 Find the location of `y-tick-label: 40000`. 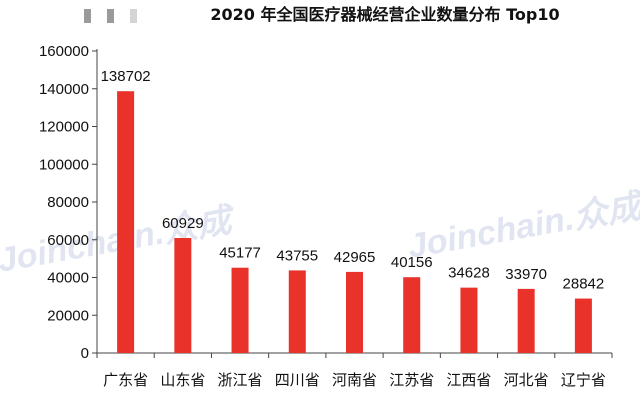

y-tick-label: 40000 is located at coordinates (68, 278).